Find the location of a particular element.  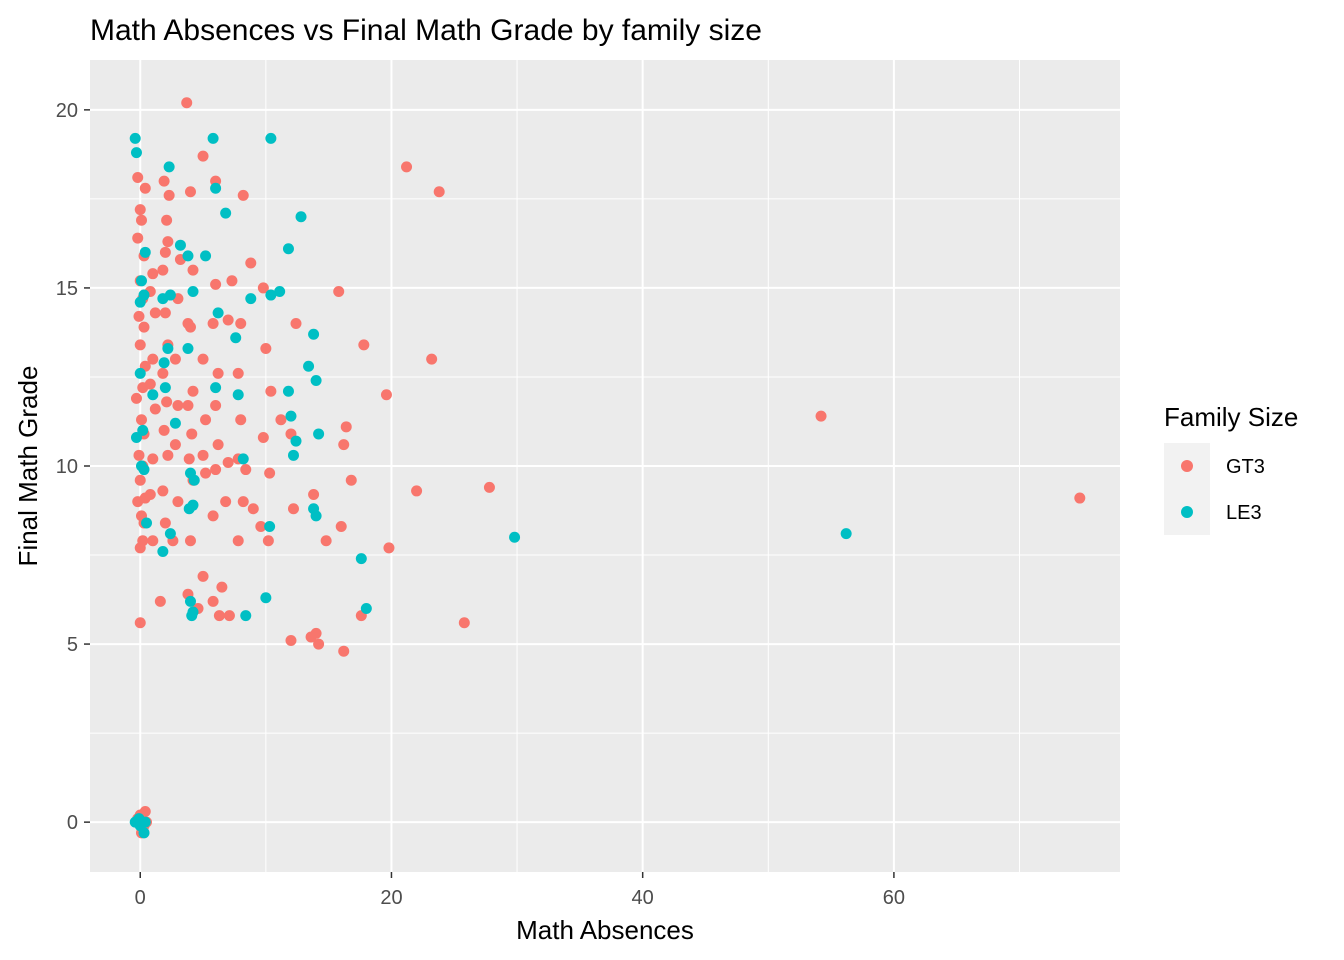

y-axis: 0 5 10 15 20 is located at coordinates (73, 467).